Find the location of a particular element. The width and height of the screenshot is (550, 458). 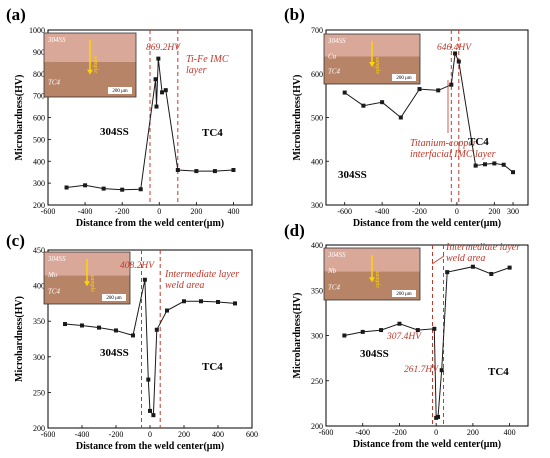

inset-layer-label: Mo is located at coordinates (52, 275).